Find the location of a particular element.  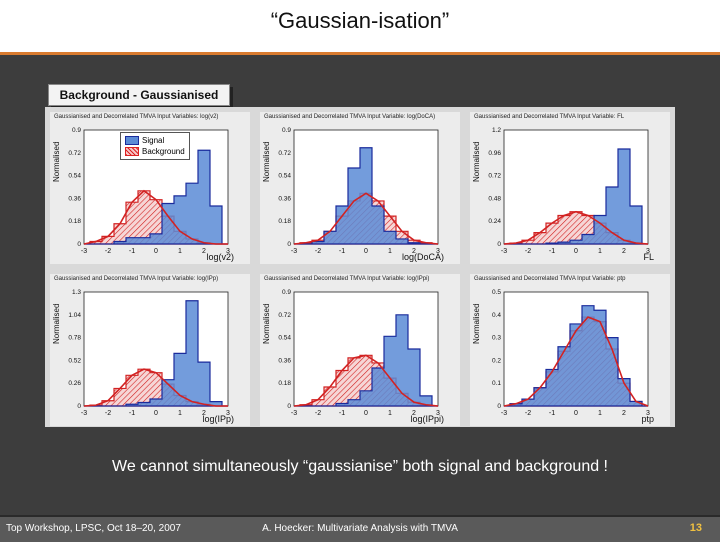

x-axis-label: log(v2) is located at coordinates (220, 257).